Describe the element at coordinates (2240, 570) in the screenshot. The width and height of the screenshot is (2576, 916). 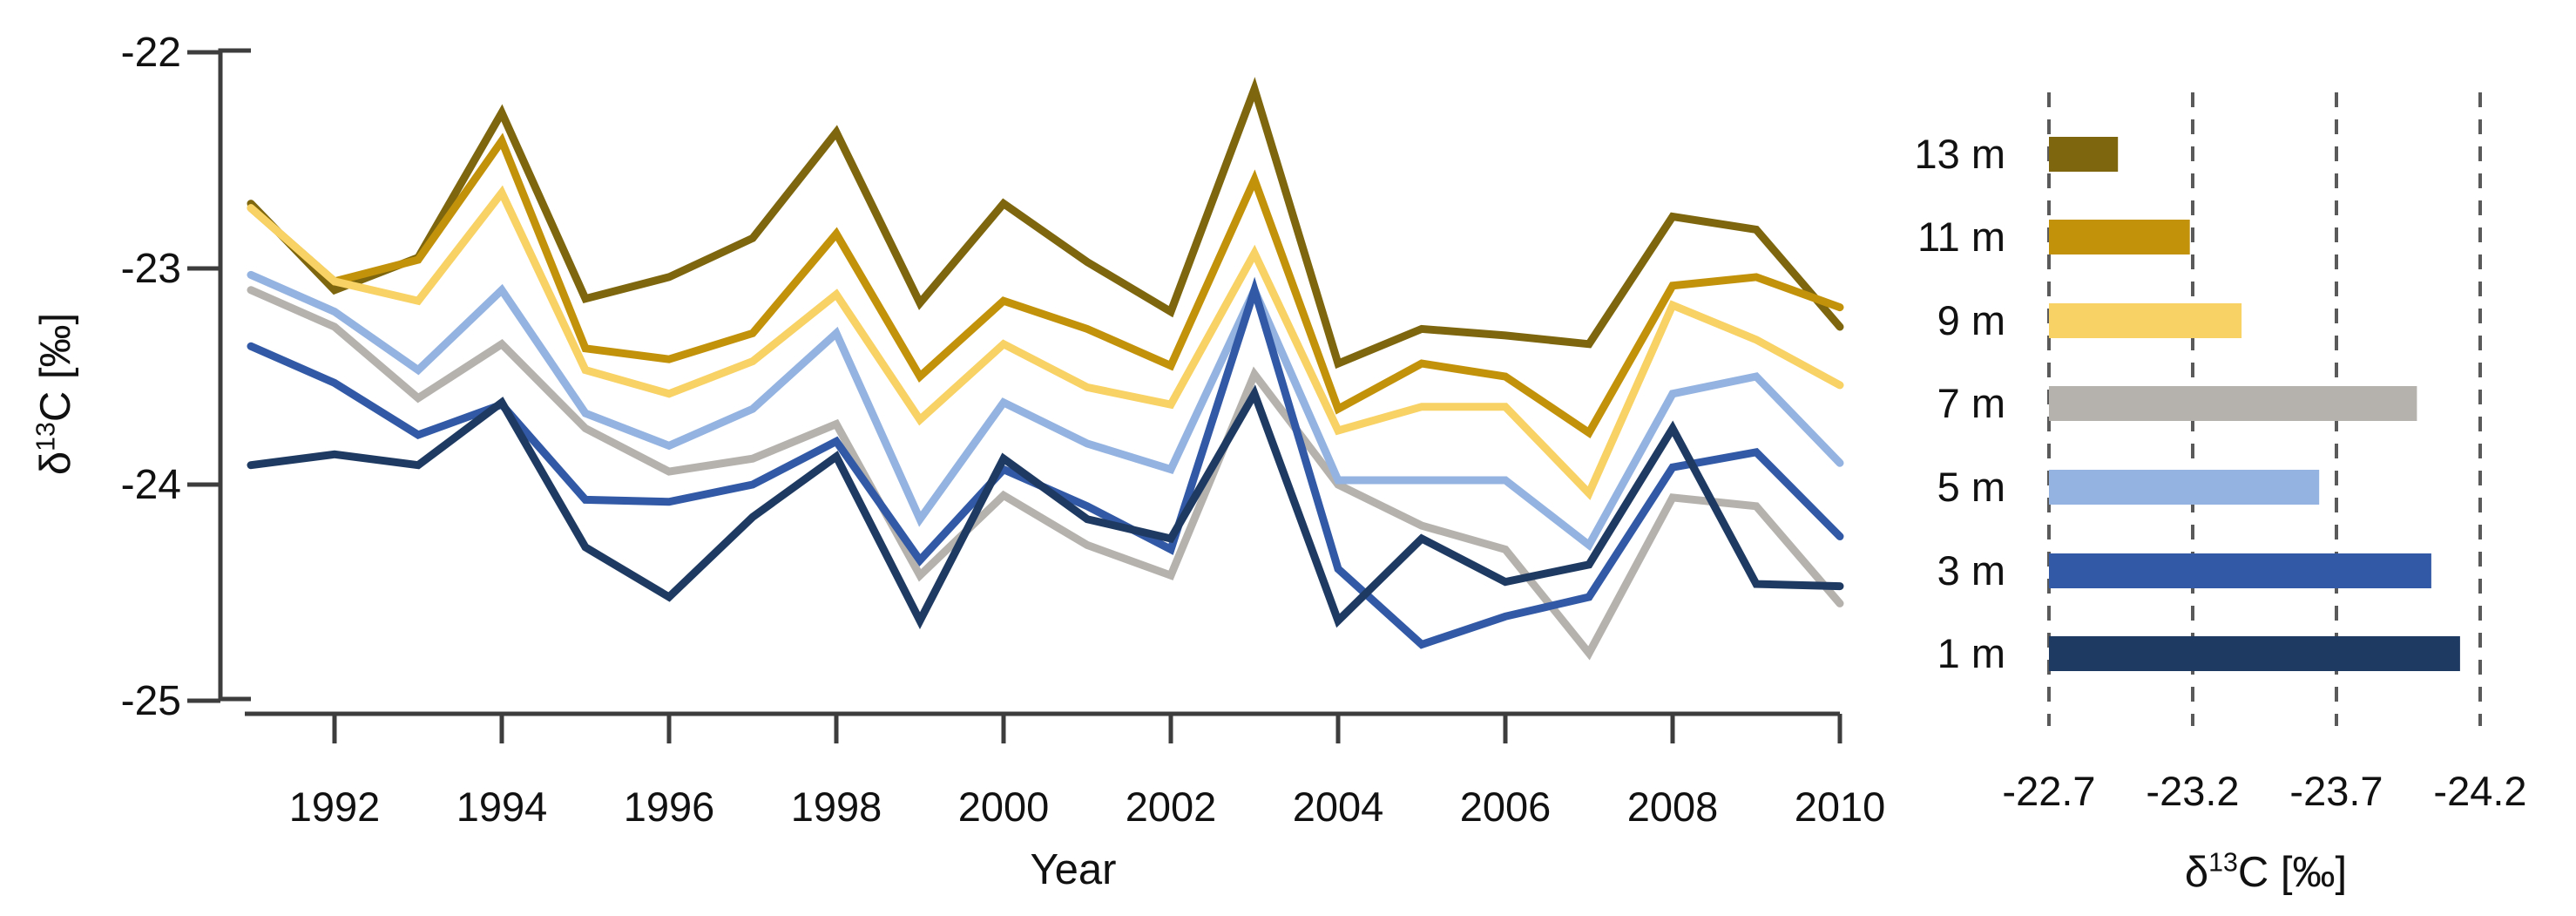
I see `bar-3m` at that location.